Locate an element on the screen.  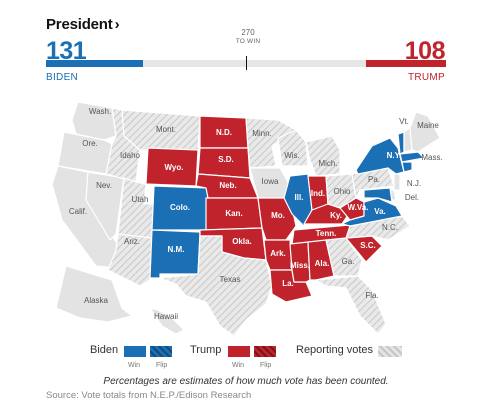
legend-reporting-swatch is located at coordinates (390, 351).